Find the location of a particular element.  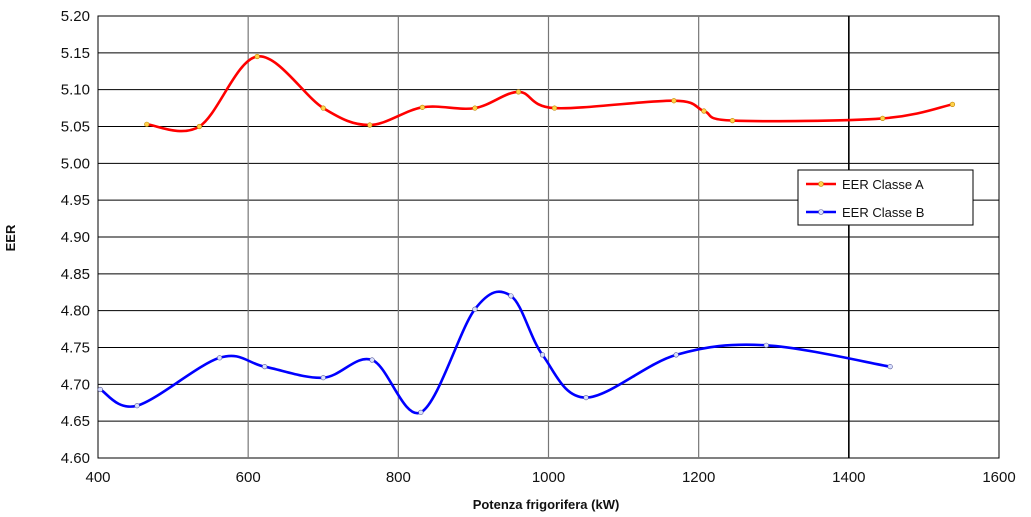

legend-marker-classe-a is located at coordinates (821, 184).